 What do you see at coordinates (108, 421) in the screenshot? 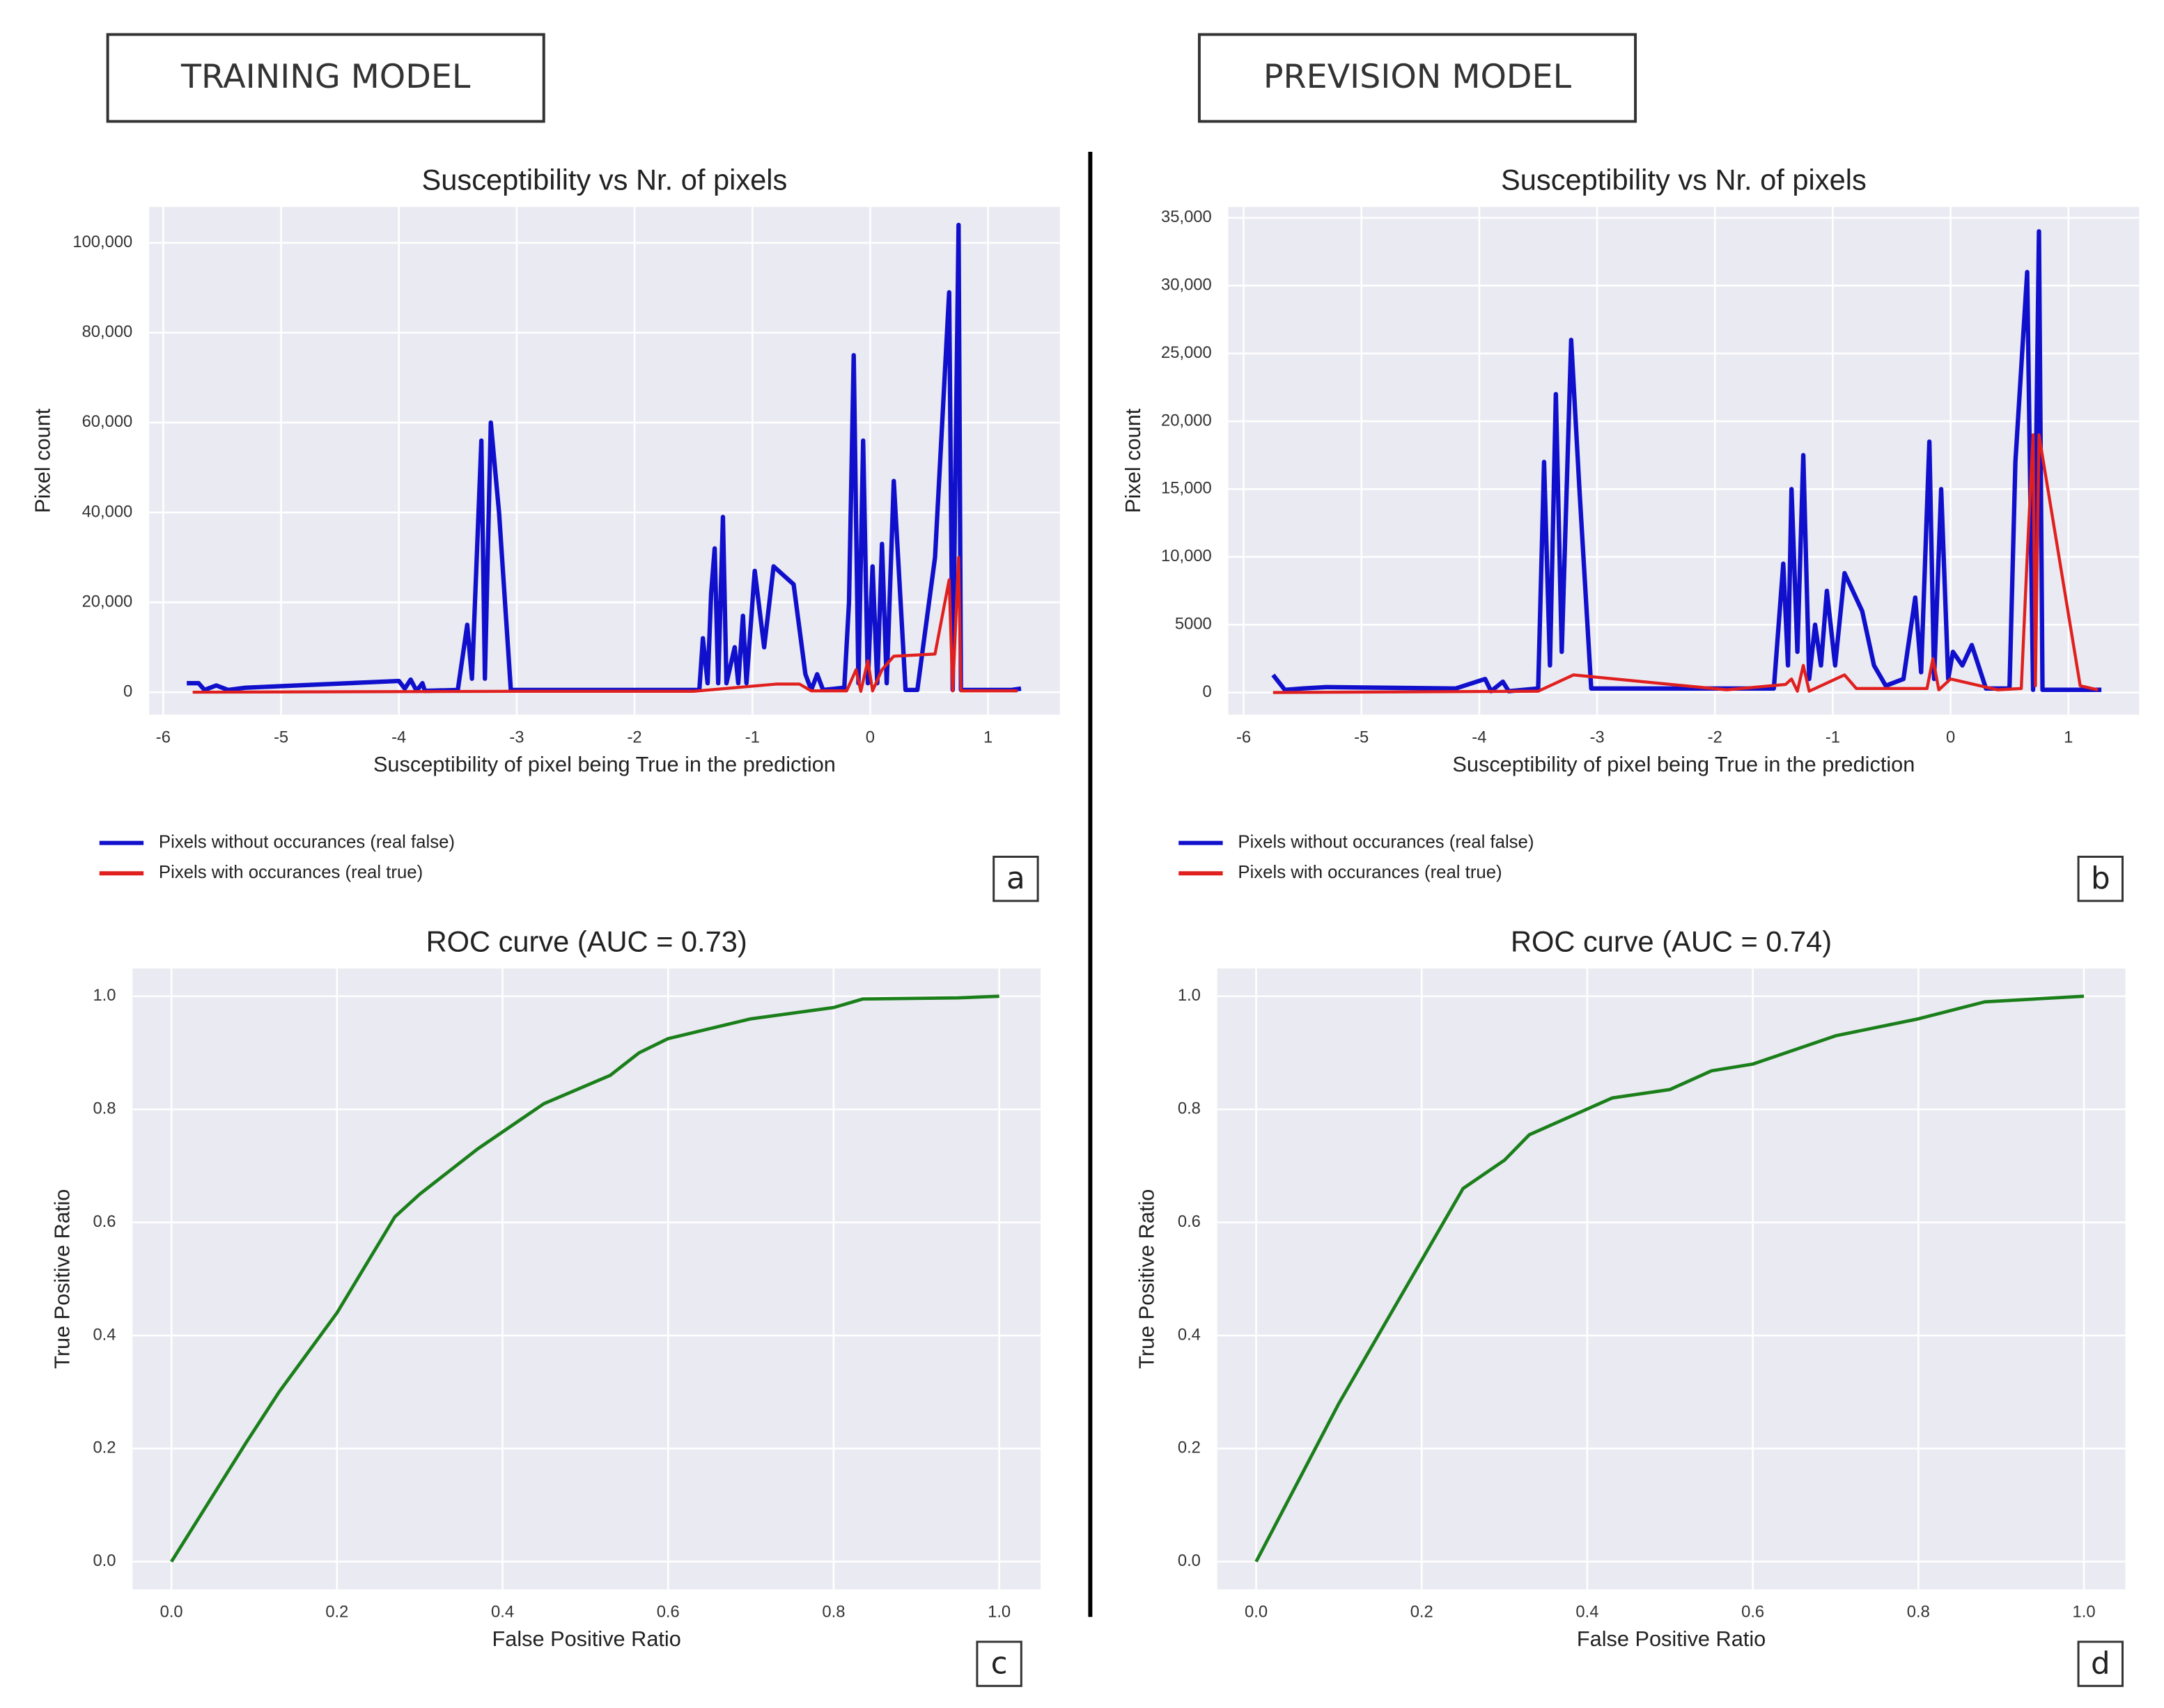
I see `y-tick-label: 60,000` at bounding box center [108, 421].